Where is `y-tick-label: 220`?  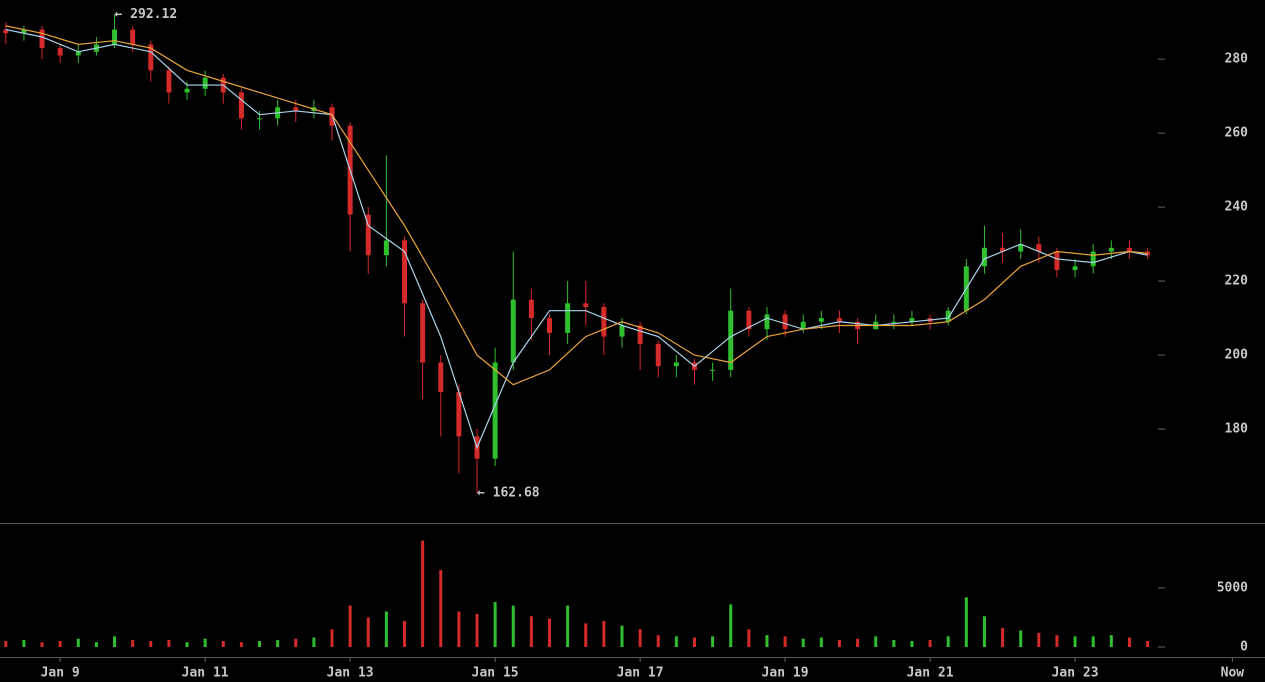
y-tick-label: 220 is located at coordinates (1237, 281).